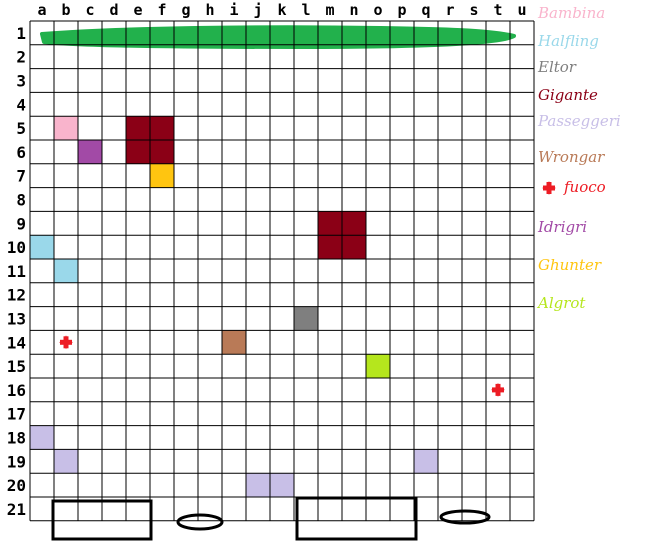 The height and width of the screenshot is (557, 669). Describe the element at coordinates (209, 10) in the screenshot. I see `column-label-h: h` at that location.